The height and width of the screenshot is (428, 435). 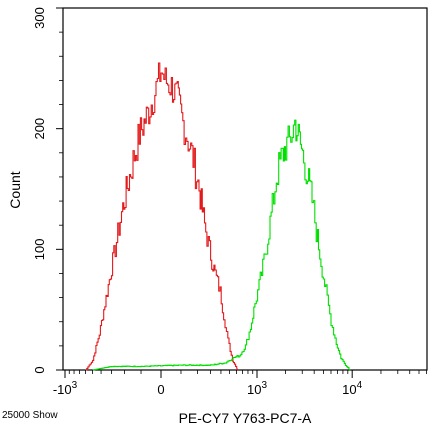 What do you see at coordinates (160, 389) in the screenshot?
I see `x-tick-label: 0` at bounding box center [160, 389].